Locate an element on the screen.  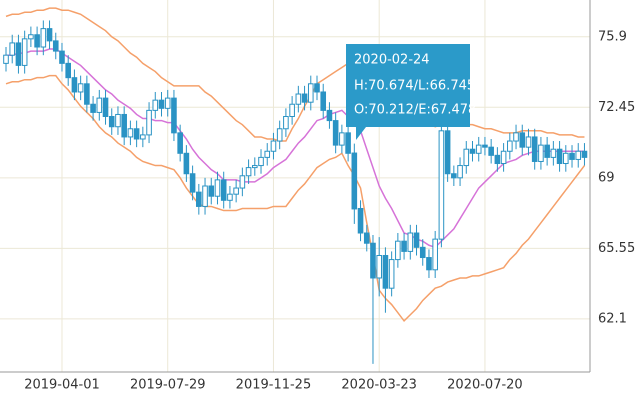
y-tick-label: 62.1 is located at coordinates (612, 318).